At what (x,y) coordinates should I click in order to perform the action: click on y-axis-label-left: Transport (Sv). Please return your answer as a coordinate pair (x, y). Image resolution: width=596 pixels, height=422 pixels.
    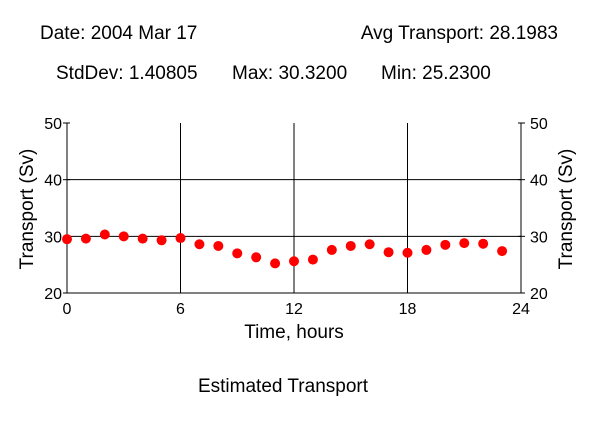
    Looking at the image, I should click on (27, 209).